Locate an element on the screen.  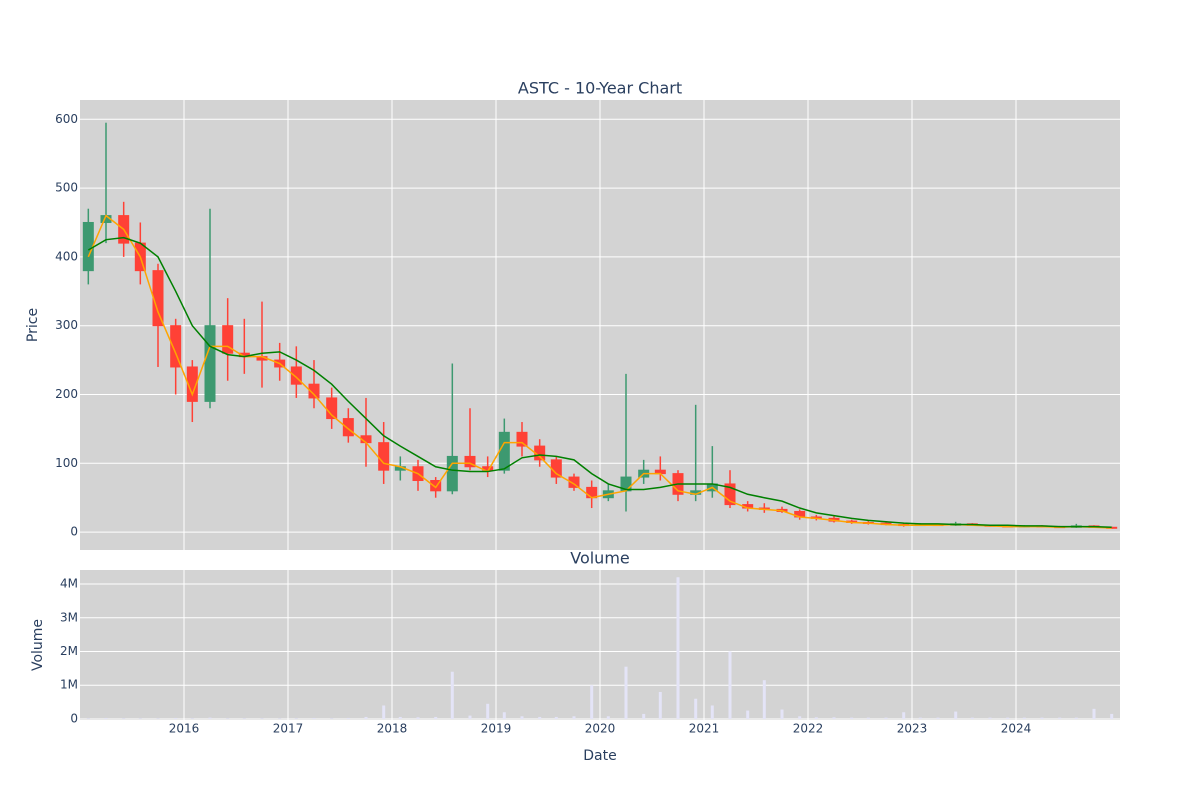
y-tick-label: 1M is located at coordinates (69, 685).